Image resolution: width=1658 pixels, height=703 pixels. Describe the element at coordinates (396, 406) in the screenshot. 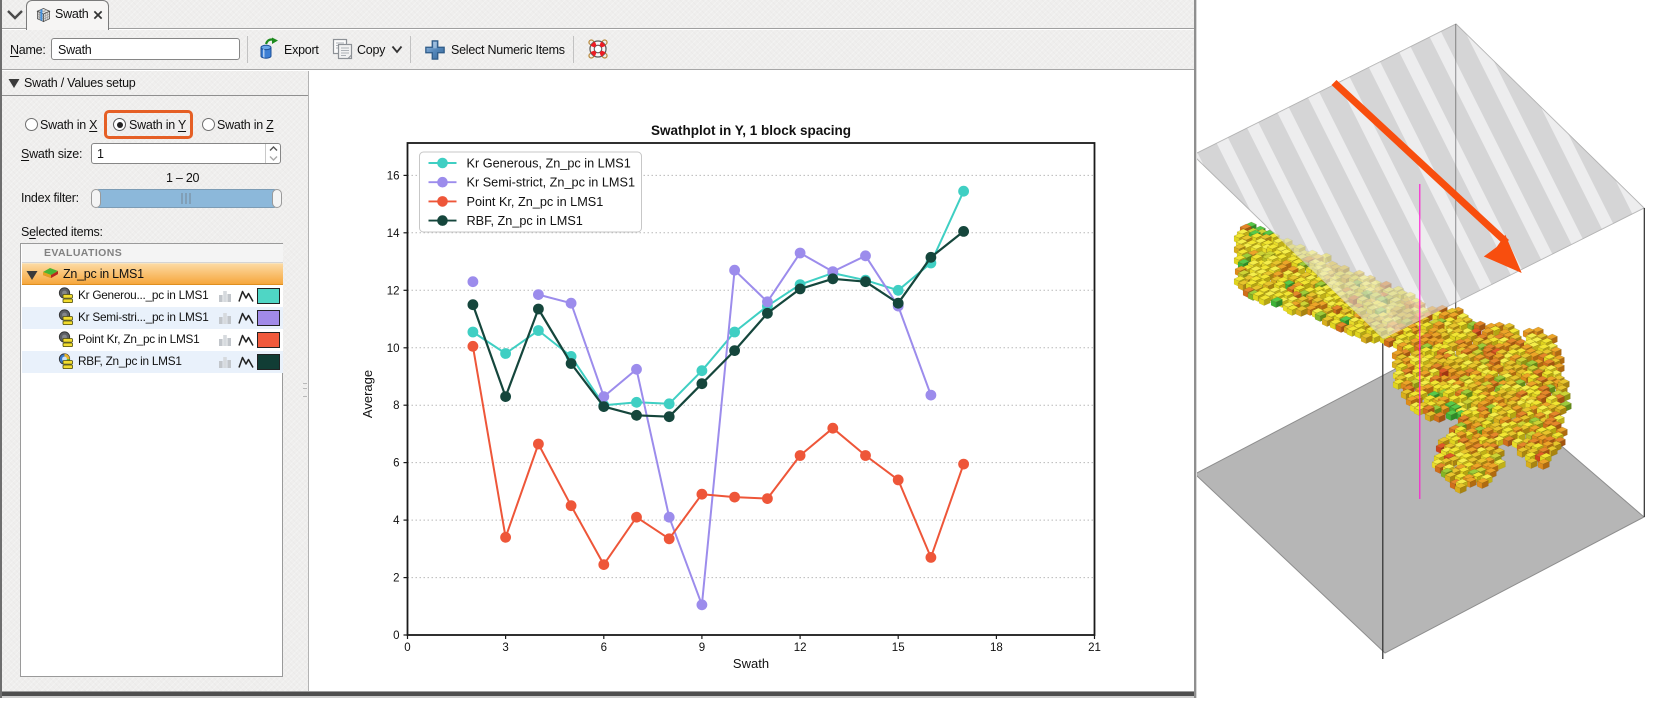

I see `svg-text: 8` at that location.